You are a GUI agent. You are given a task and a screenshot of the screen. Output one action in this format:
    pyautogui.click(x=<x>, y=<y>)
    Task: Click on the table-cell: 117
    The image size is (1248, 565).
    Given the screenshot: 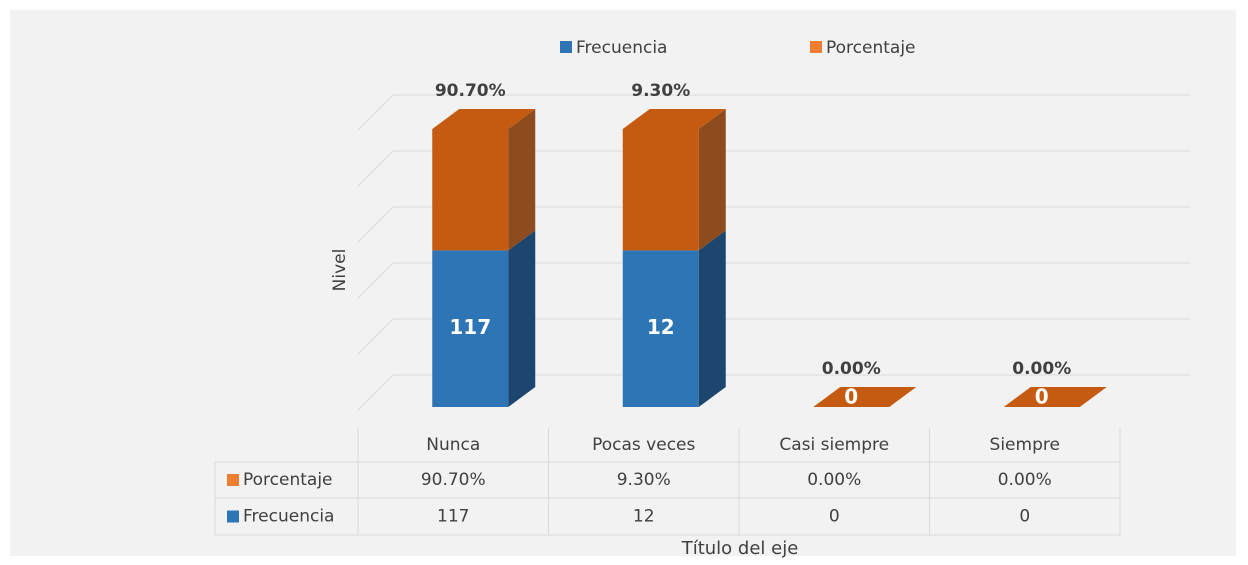 What is the action you would take?
    pyautogui.click(x=453, y=517)
    